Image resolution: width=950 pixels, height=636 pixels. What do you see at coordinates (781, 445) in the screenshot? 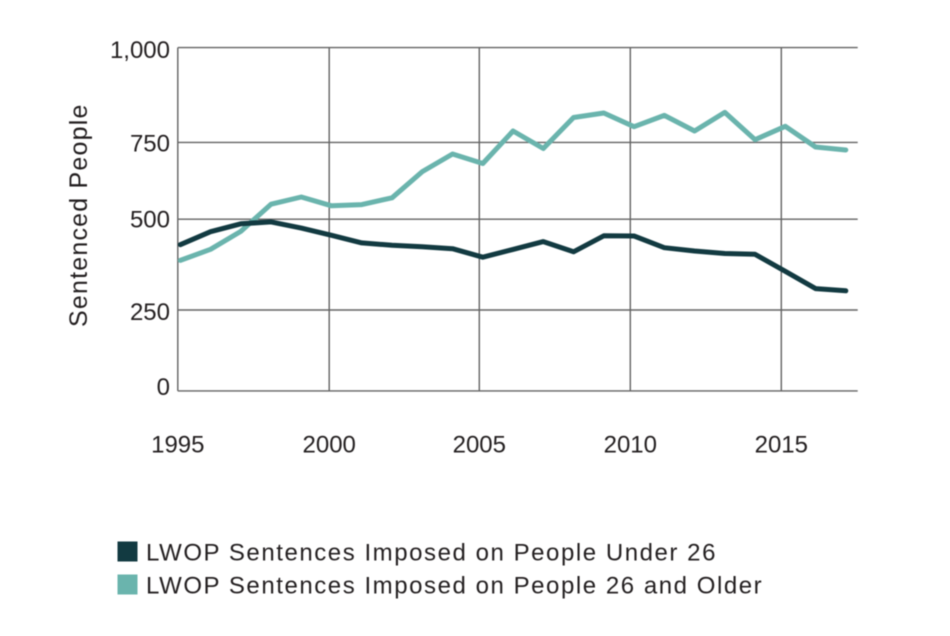
I see `svg-text: 2015` at bounding box center [781, 445].